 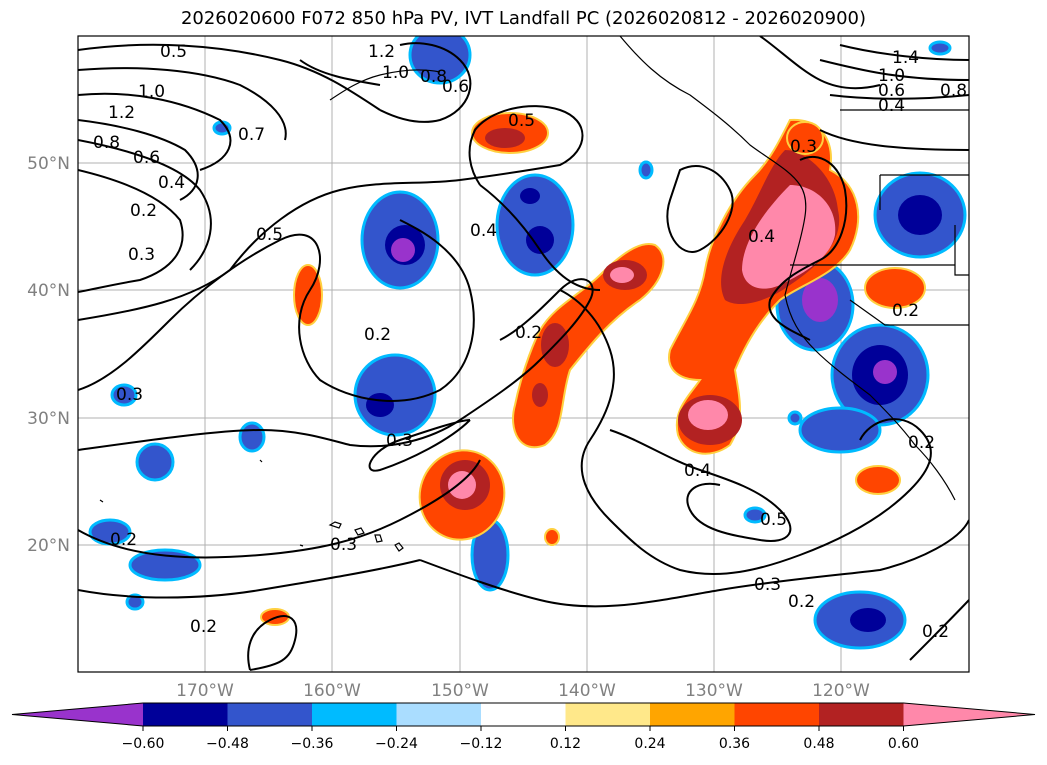 What do you see at coordinates (251, 135) in the screenshot?
I see `contour-label: 0.7` at bounding box center [251, 135].